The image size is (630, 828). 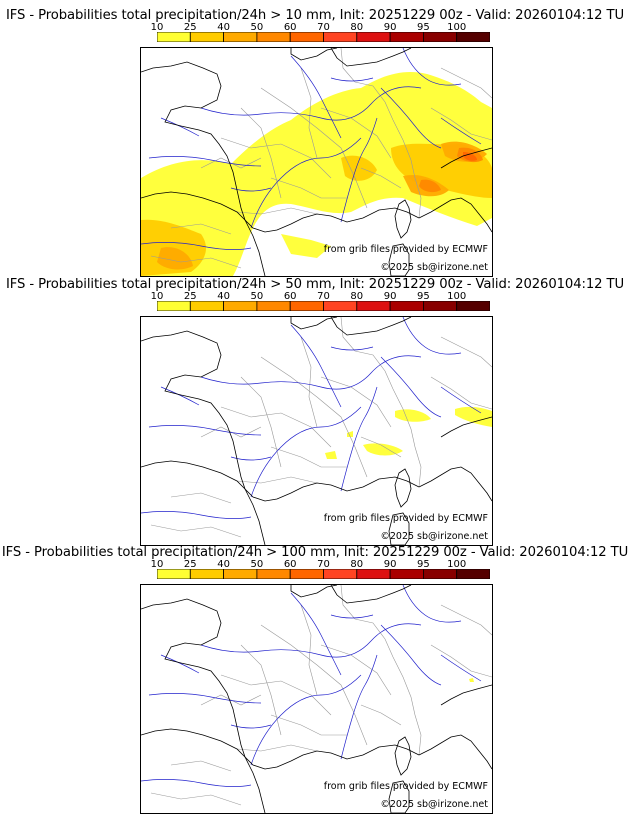 I want to click on source-credit: from grib files provided by ECMWF, so click(x=405, y=518).